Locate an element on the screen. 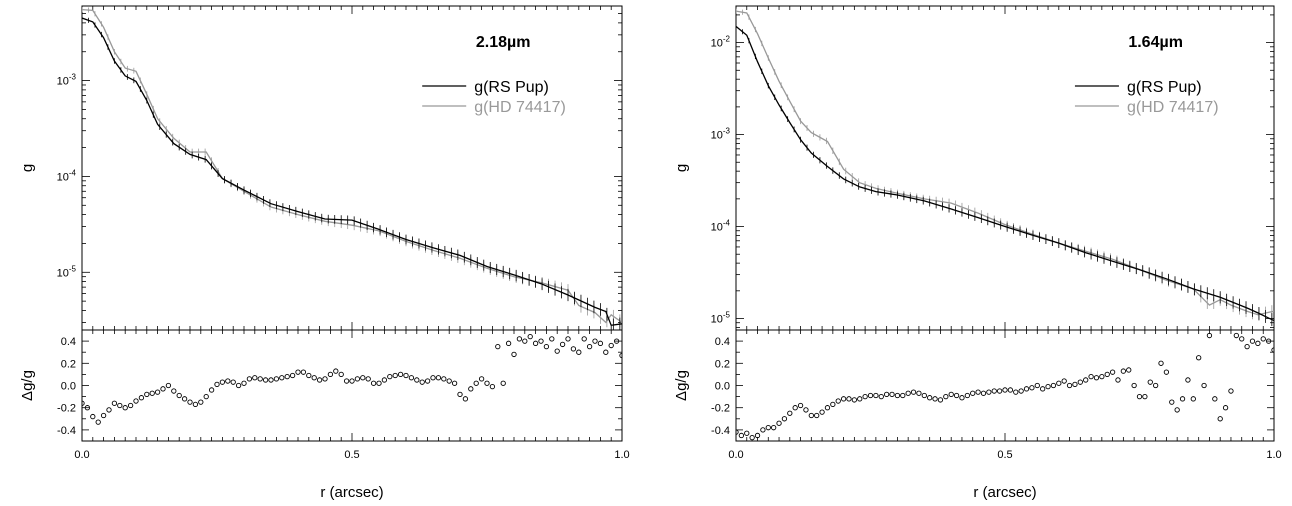 The height and width of the screenshot is (506, 1292). residual-plot-frame is located at coordinates (352, 385).